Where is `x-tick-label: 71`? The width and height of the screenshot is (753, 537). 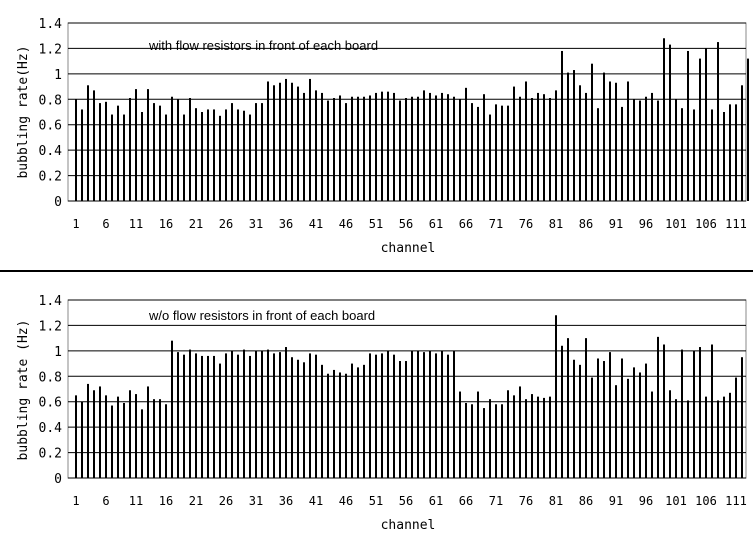 x-tick-label: 71 is located at coordinates (496, 224).